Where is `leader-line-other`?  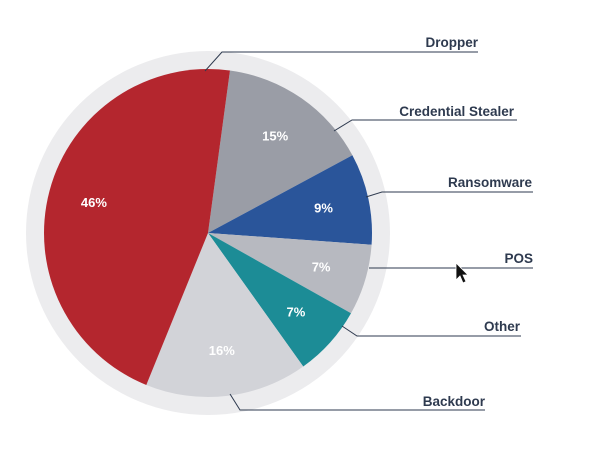
leader-line-other is located at coordinates (431, 331).